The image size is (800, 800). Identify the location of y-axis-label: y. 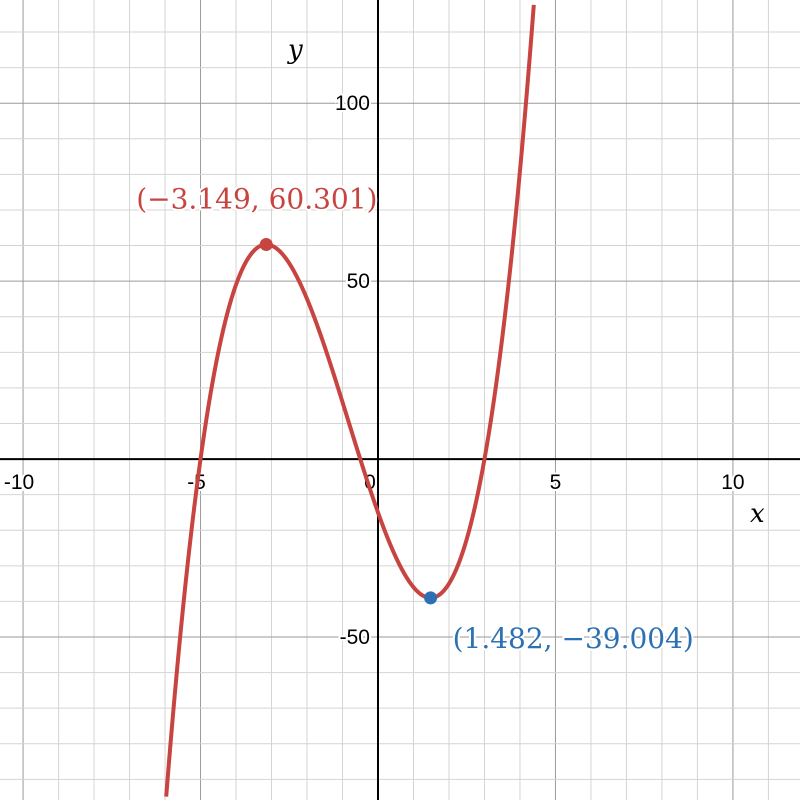
(295, 50).